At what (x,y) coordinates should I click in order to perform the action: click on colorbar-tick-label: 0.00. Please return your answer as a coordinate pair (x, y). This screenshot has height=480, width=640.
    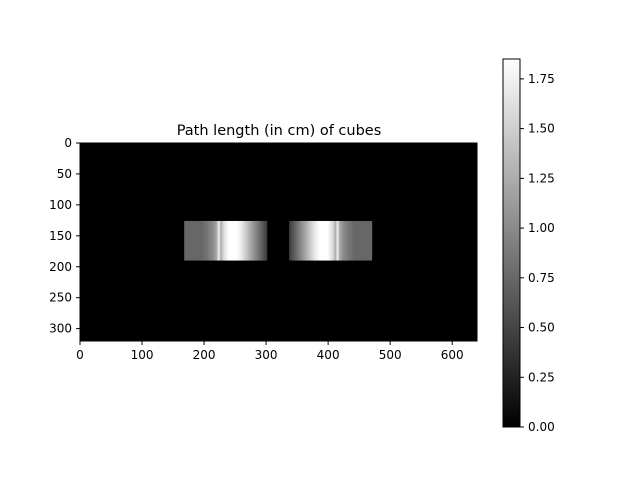
    Looking at the image, I should click on (541, 427).